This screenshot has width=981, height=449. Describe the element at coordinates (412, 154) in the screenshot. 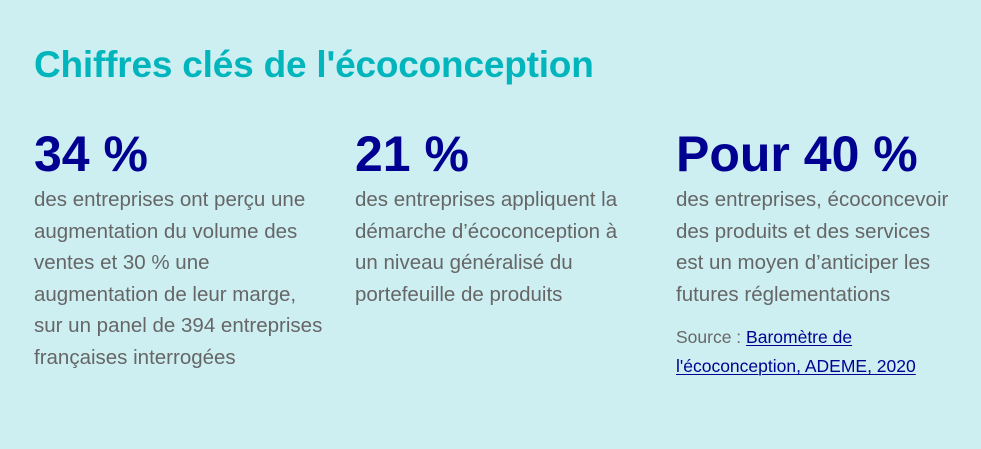

I see `stat-figure: 21 %` at that location.